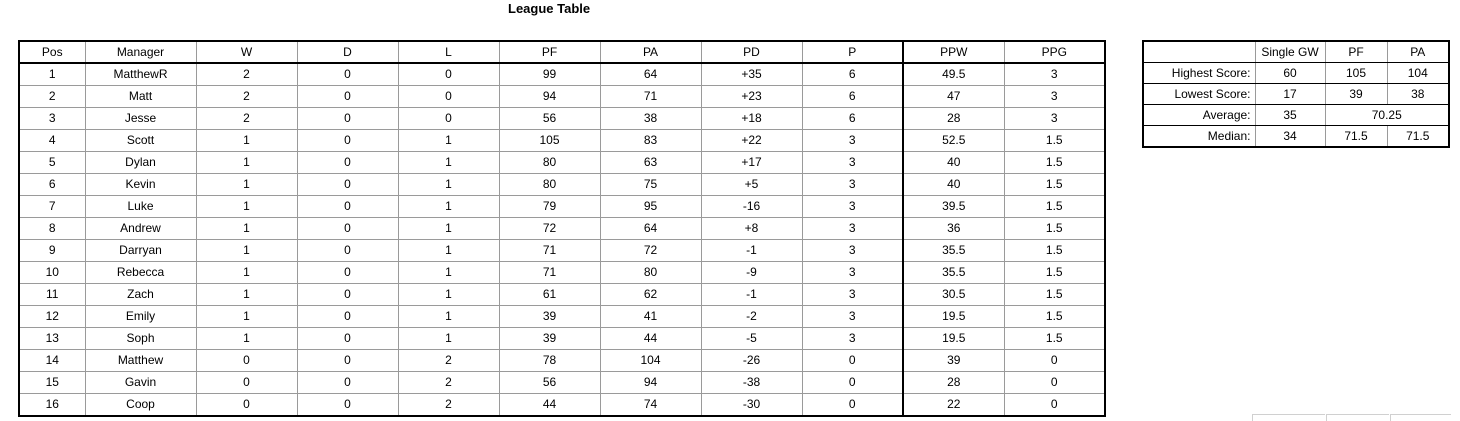  What do you see at coordinates (1356, 51) in the screenshot?
I see `stats-header-pf: PF` at bounding box center [1356, 51].